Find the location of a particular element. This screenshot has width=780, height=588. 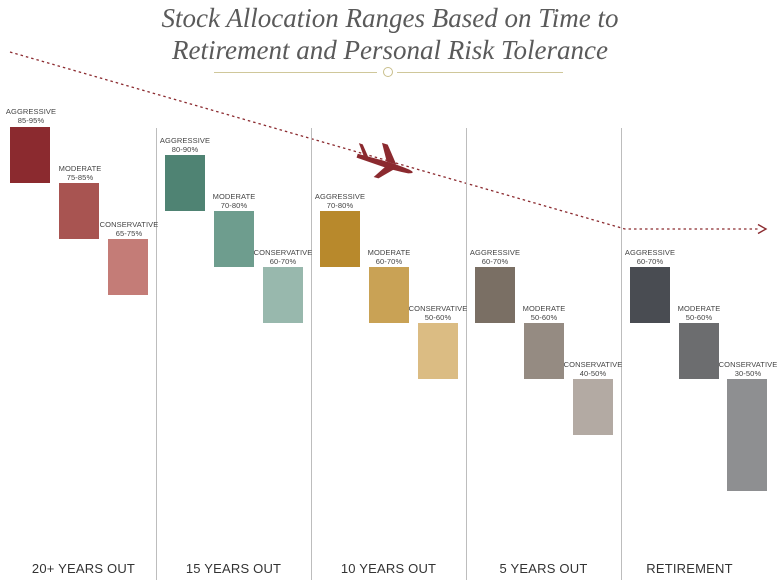

col3-conservative-label: CONSERVATIVE 50-60% is located at coordinates (438, 313).